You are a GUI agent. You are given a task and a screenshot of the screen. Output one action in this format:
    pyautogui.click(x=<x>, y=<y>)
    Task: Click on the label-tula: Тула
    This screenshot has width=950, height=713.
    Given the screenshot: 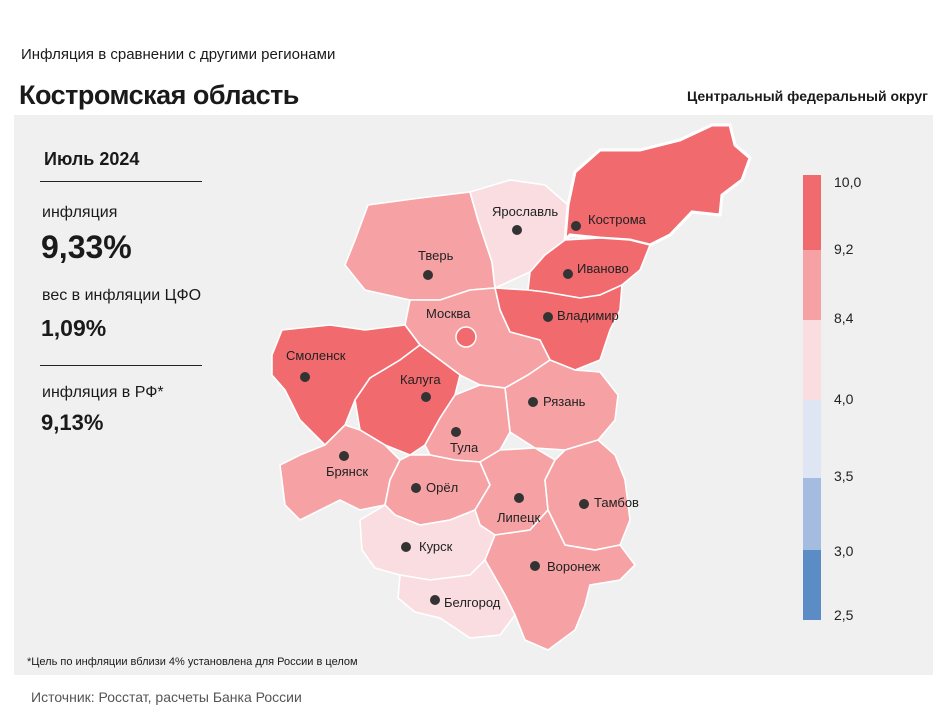 What is the action you would take?
    pyautogui.click(x=464, y=447)
    